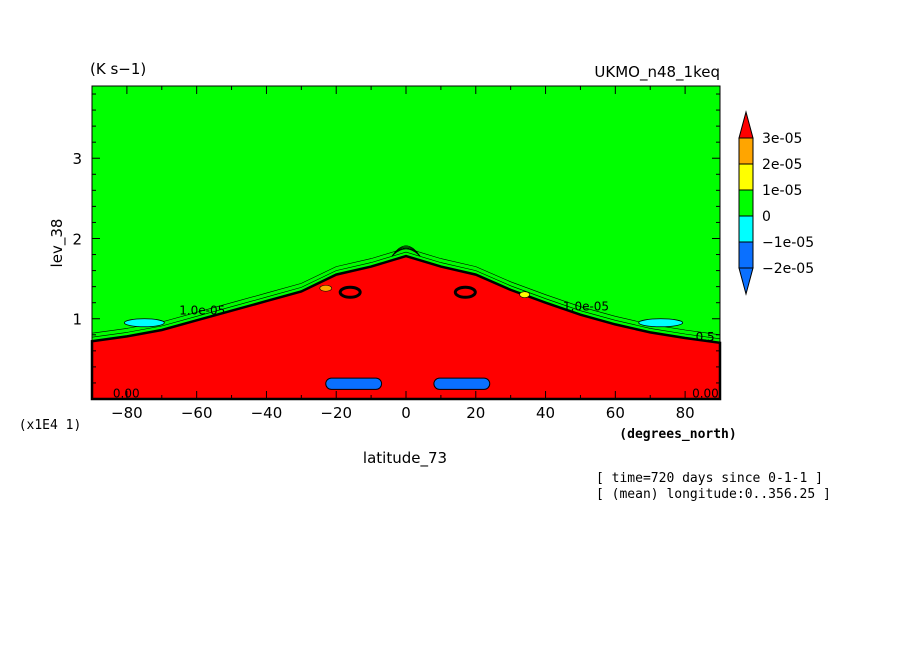  I want to click on y-tick-label: 1, so click(77, 320).